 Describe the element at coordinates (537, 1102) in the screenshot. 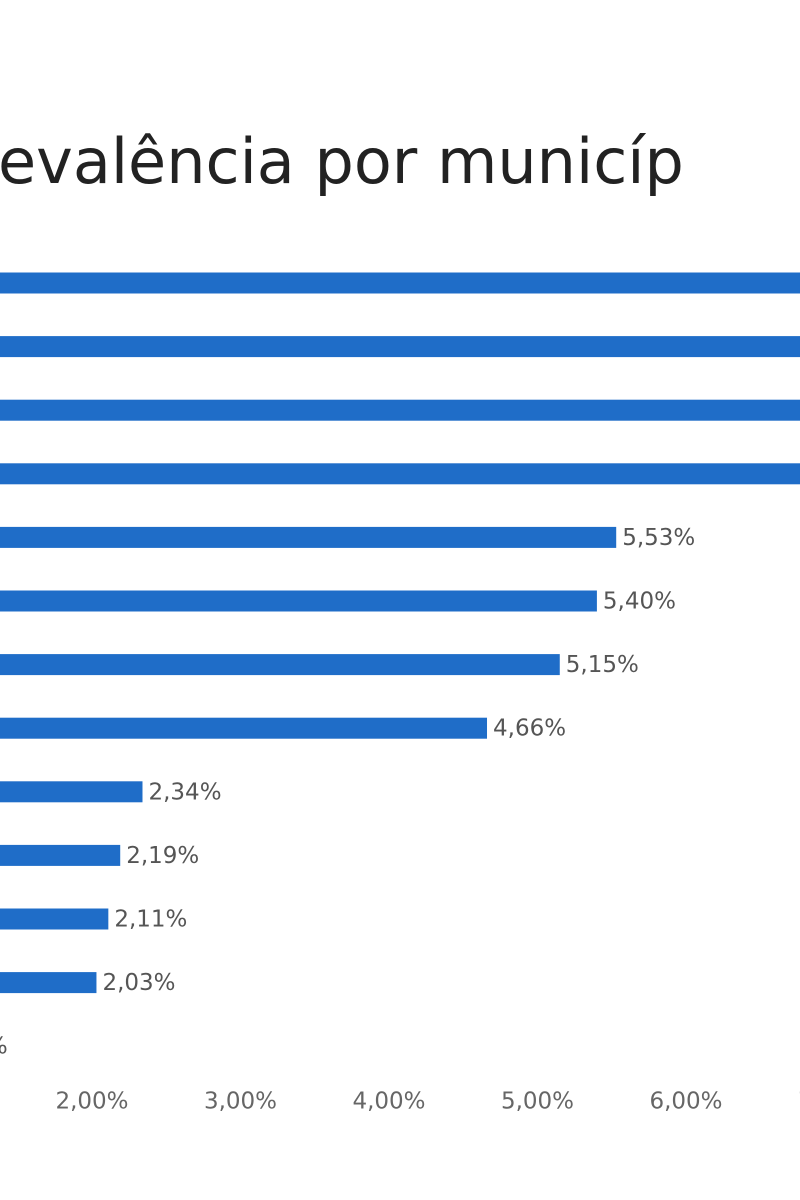

I see `x-tick-label: 5,00%` at that location.